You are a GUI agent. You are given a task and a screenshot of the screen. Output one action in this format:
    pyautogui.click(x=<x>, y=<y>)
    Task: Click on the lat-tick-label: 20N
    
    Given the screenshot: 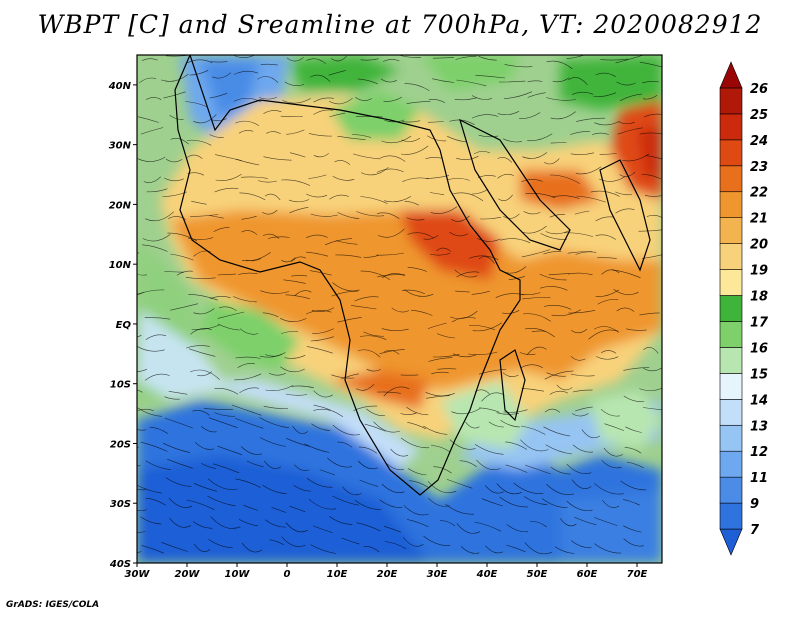 What is the action you would take?
    pyautogui.click(x=120, y=205)
    